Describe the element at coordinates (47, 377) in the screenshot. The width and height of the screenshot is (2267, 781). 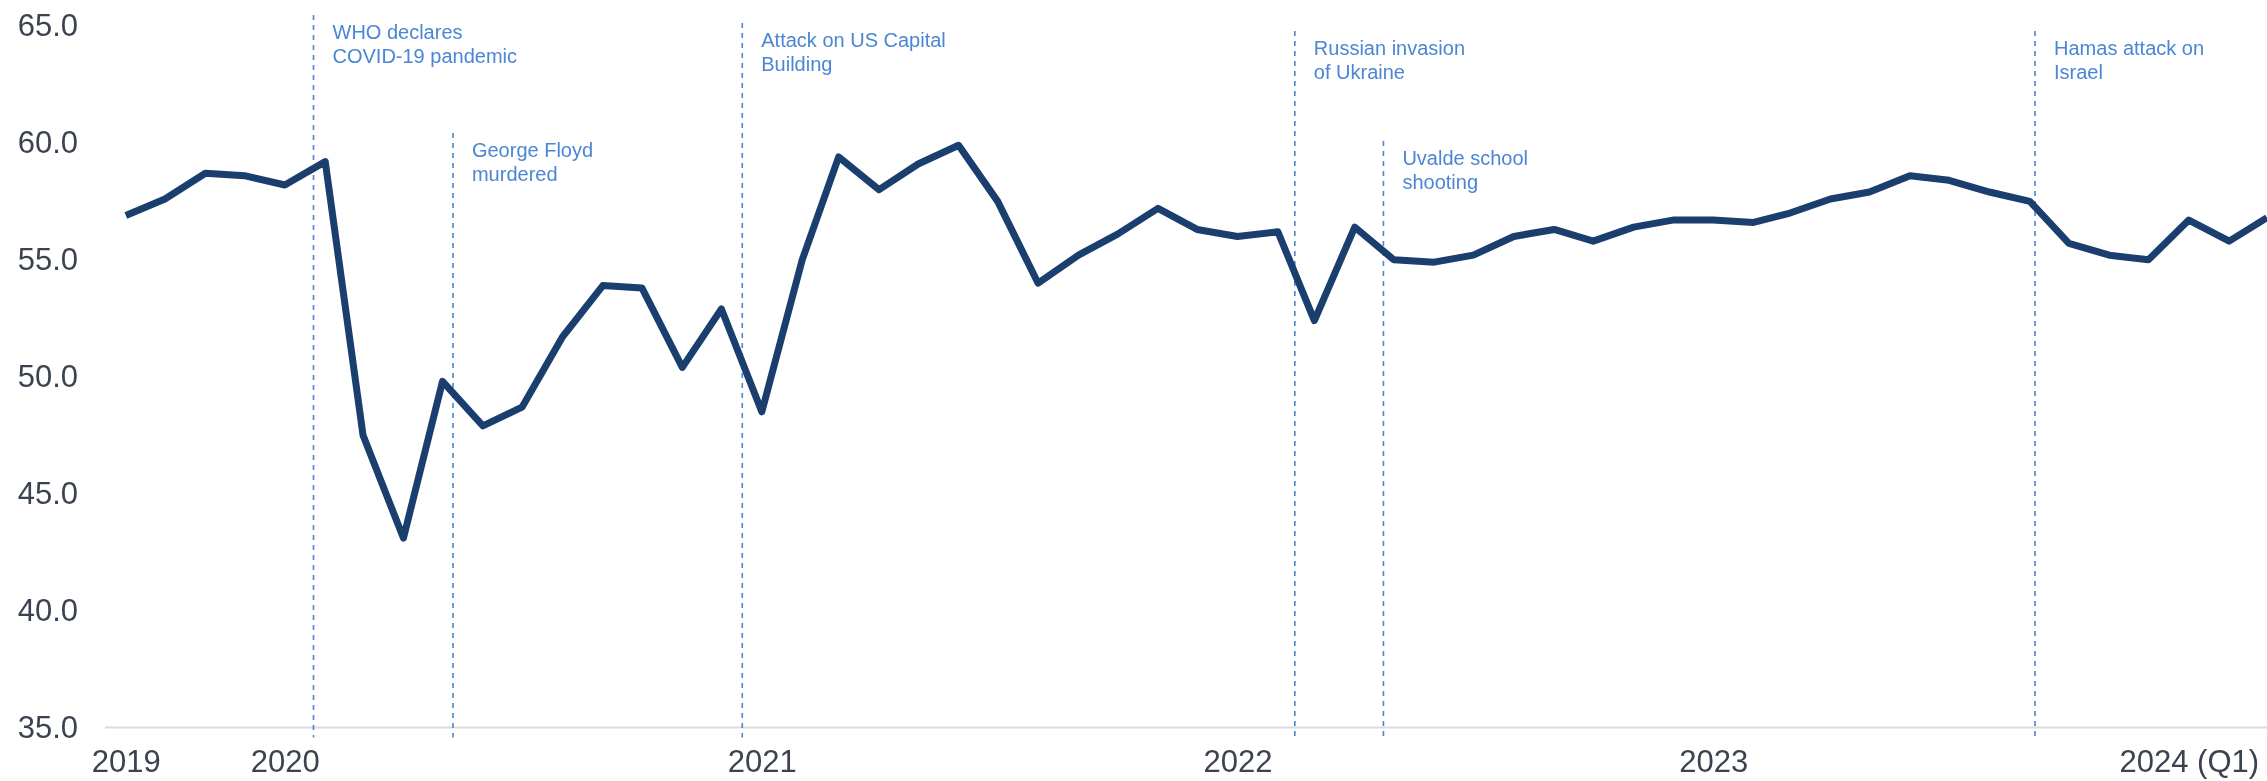
I see `y-tick-label: 50.0` at that location.